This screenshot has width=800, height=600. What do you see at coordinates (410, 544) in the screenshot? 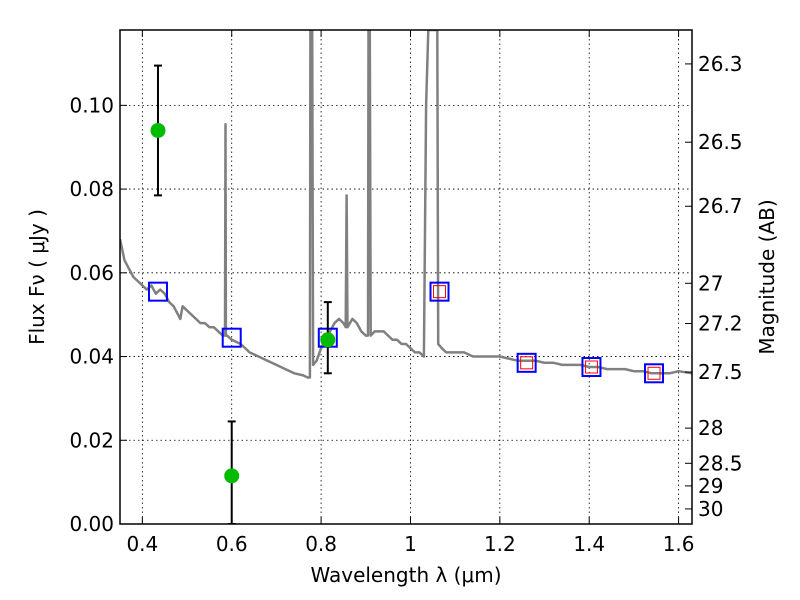
I see `x-tick-label: 1` at bounding box center [410, 544].